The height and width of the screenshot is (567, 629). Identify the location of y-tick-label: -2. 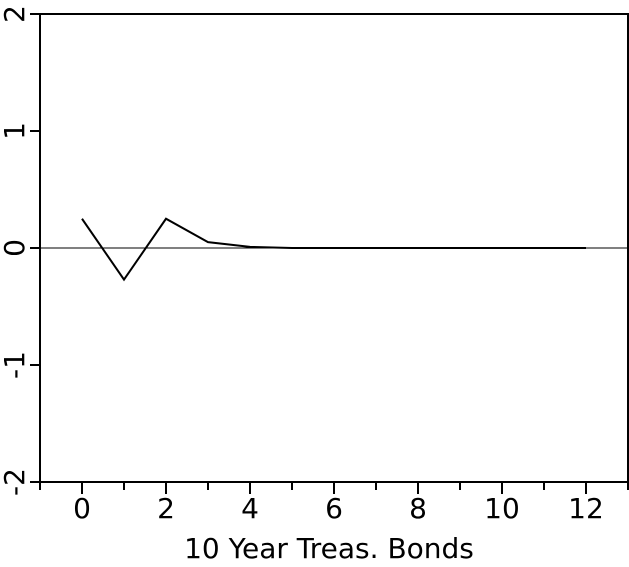
(15, 482).